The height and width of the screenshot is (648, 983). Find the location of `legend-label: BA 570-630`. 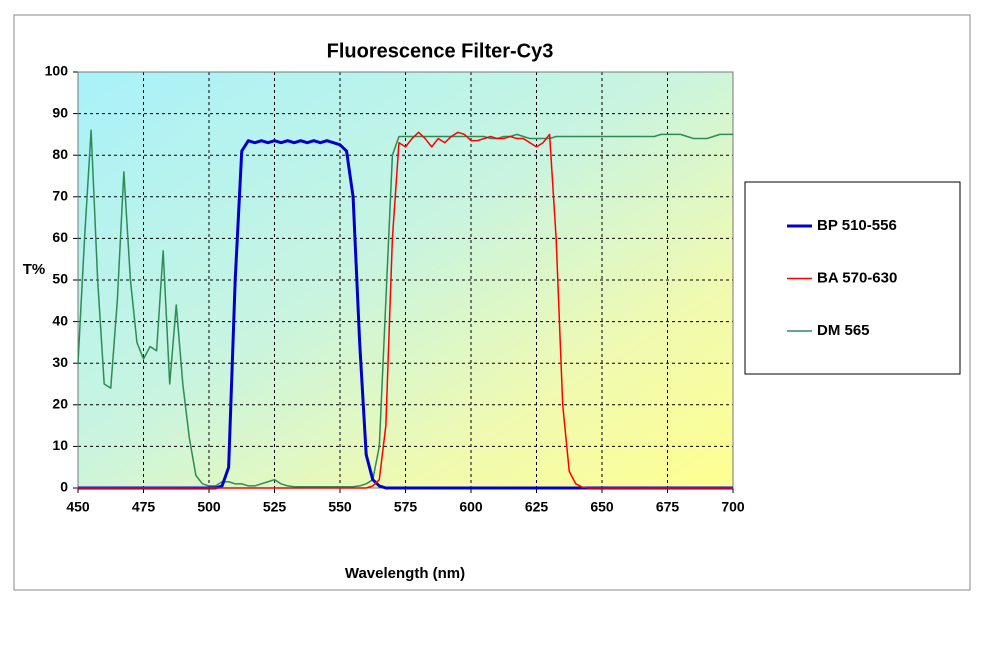

legend-label: BA 570-630 is located at coordinates (857, 277).